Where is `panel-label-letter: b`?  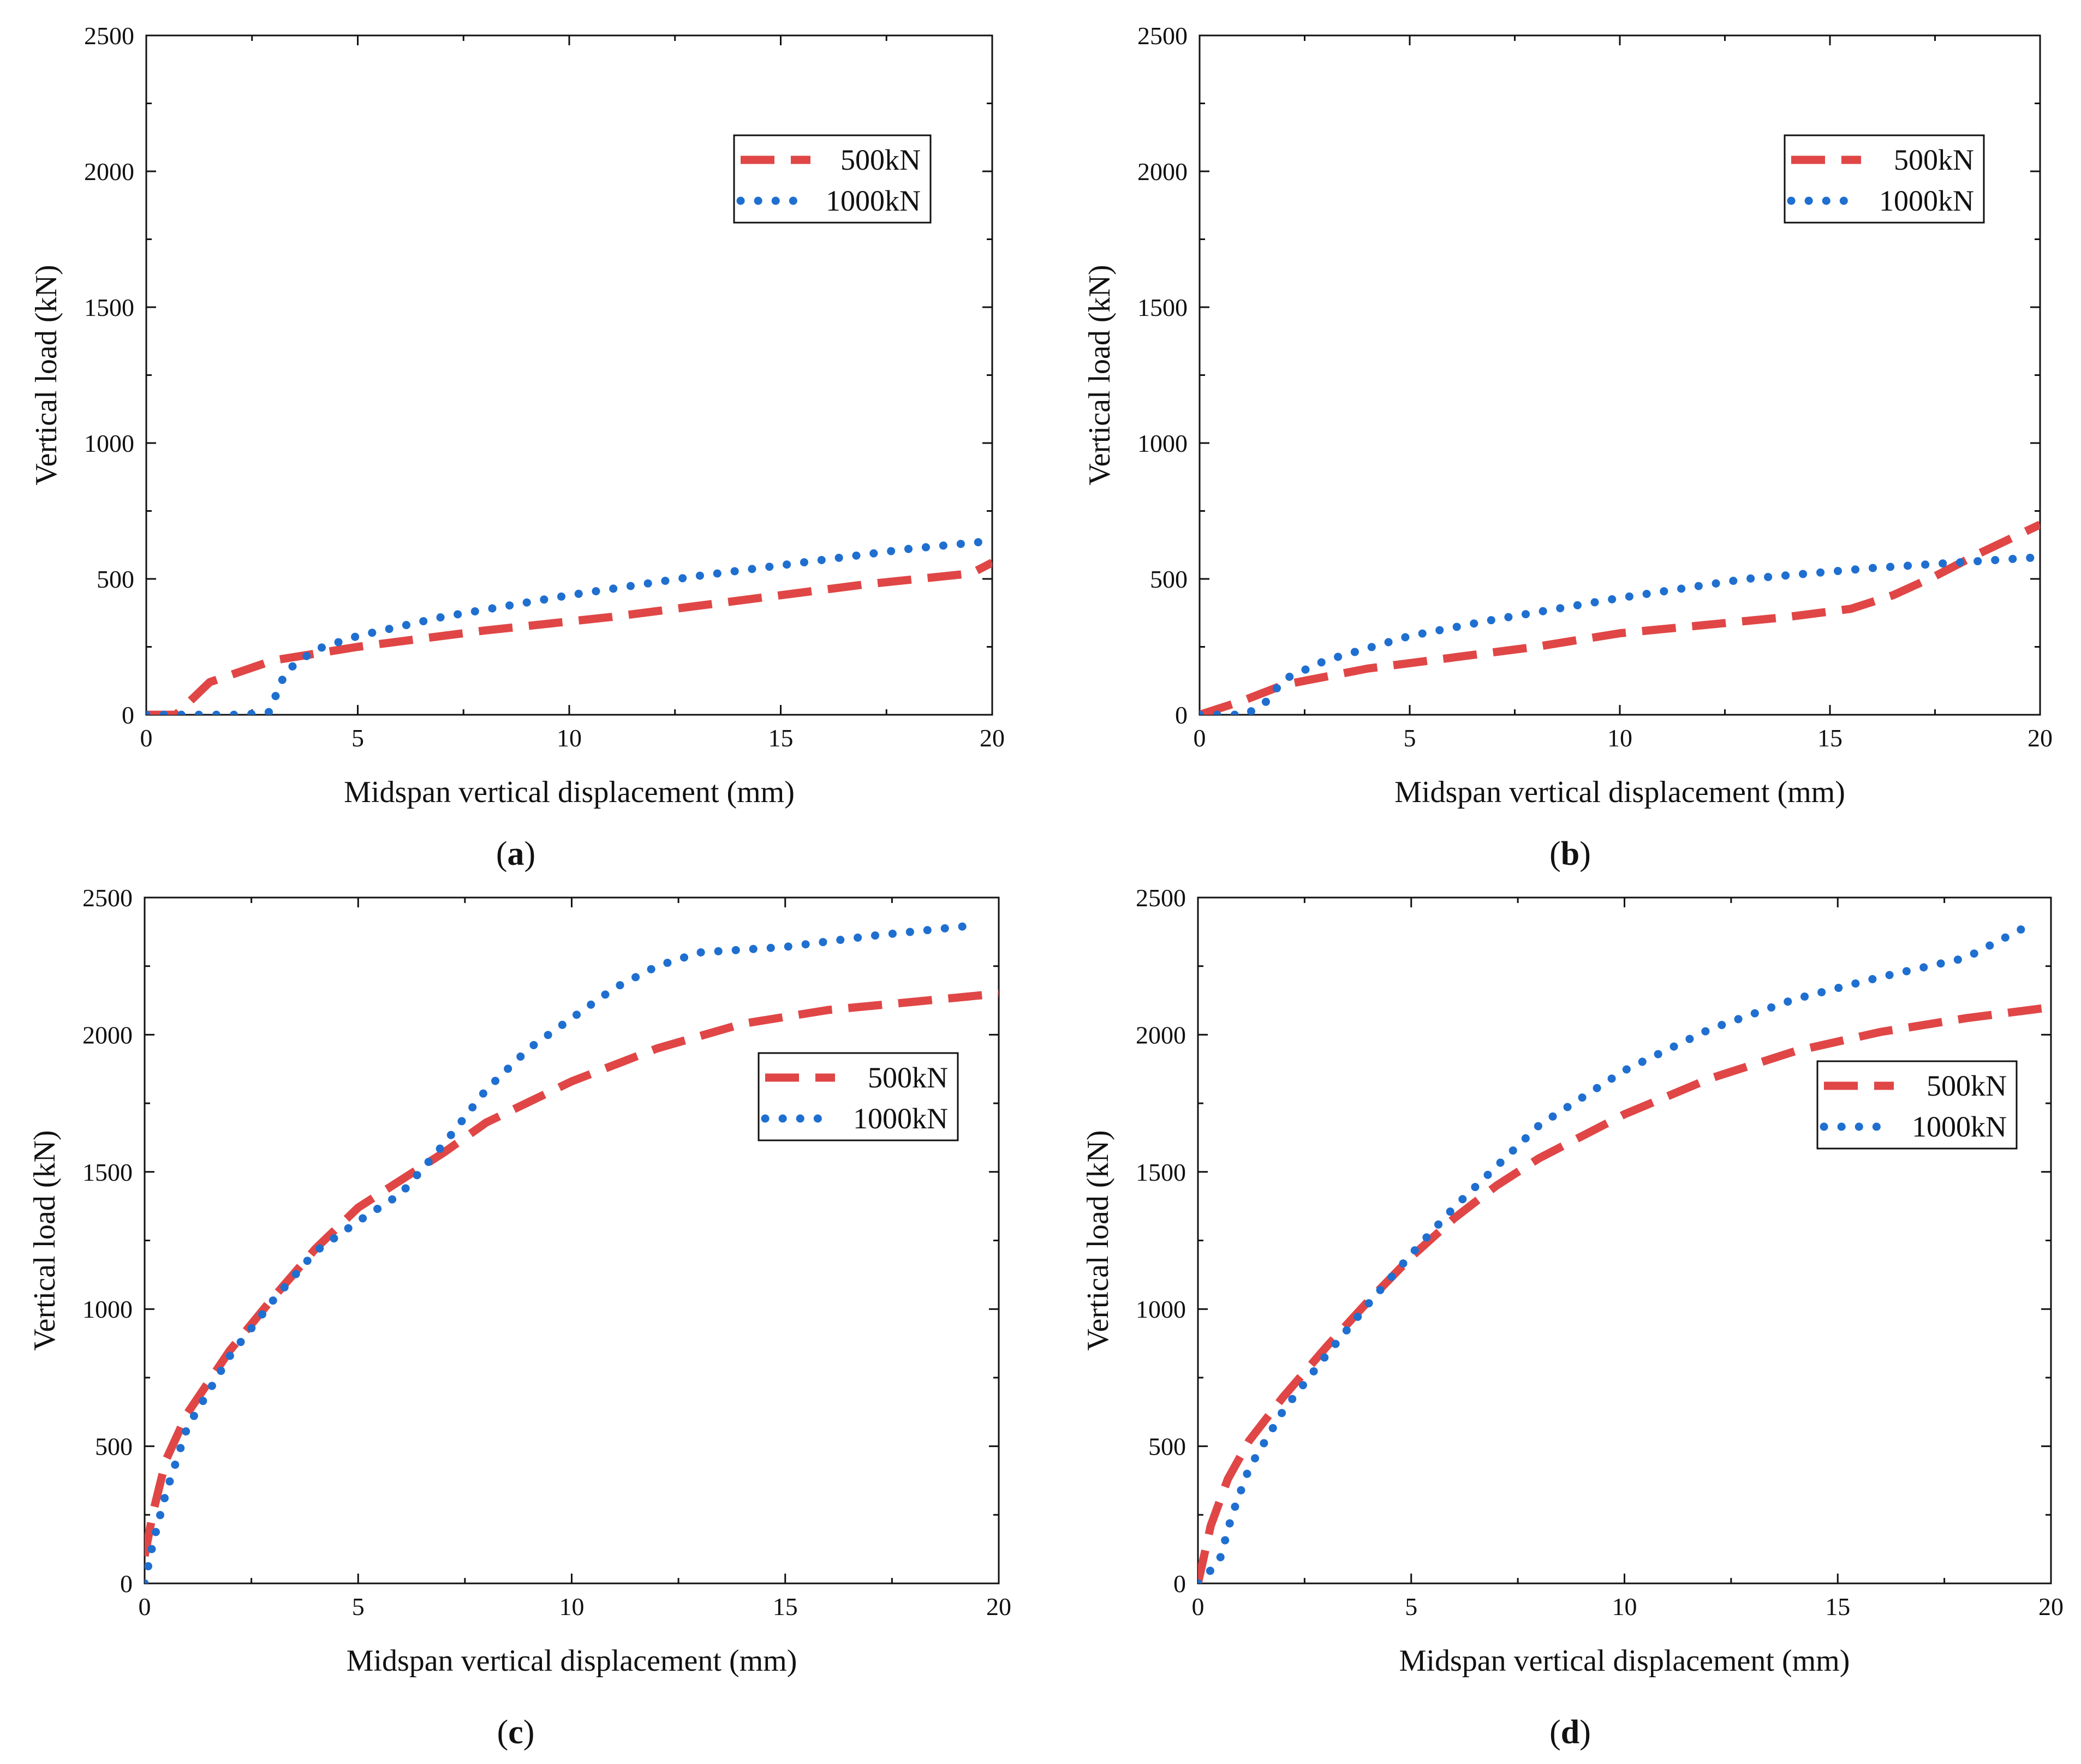
panel-label-letter: b is located at coordinates (1570, 853).